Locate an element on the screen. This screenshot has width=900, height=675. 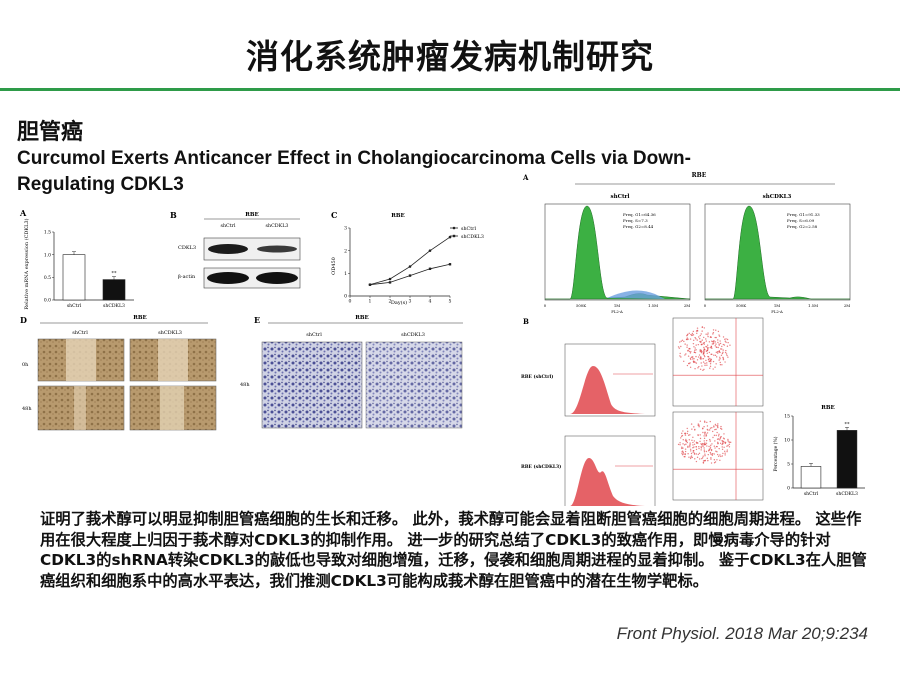
histogram-shctrl-stat-1: Freq. G1=64.36 is located at coordinates (639, 214).